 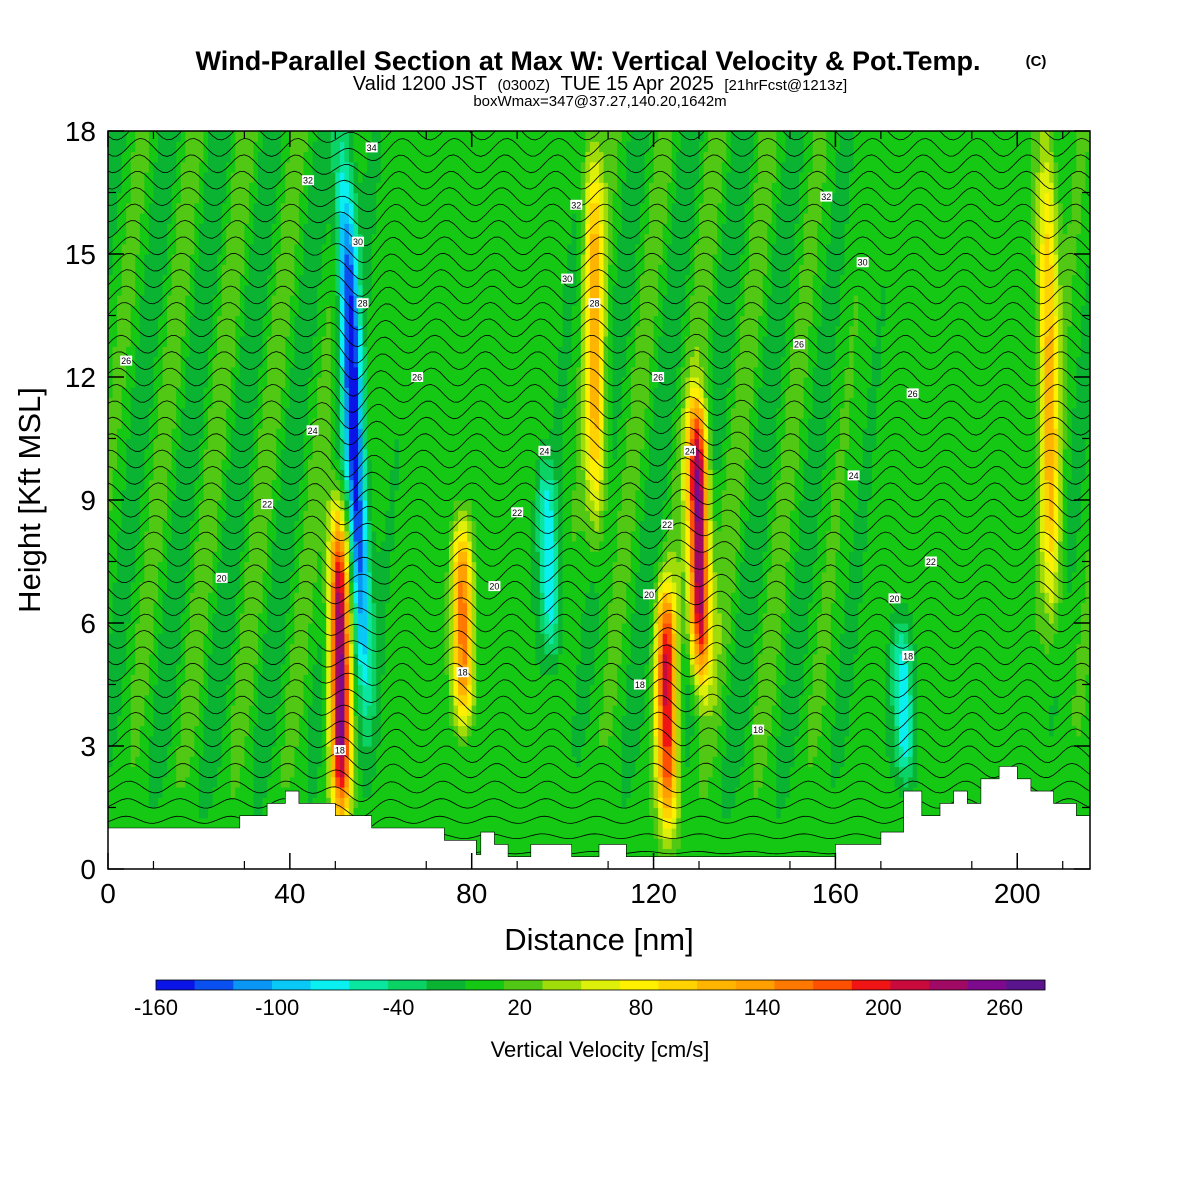 I want to click on valid-utc: (0300Z), so click(x=523, y=85).